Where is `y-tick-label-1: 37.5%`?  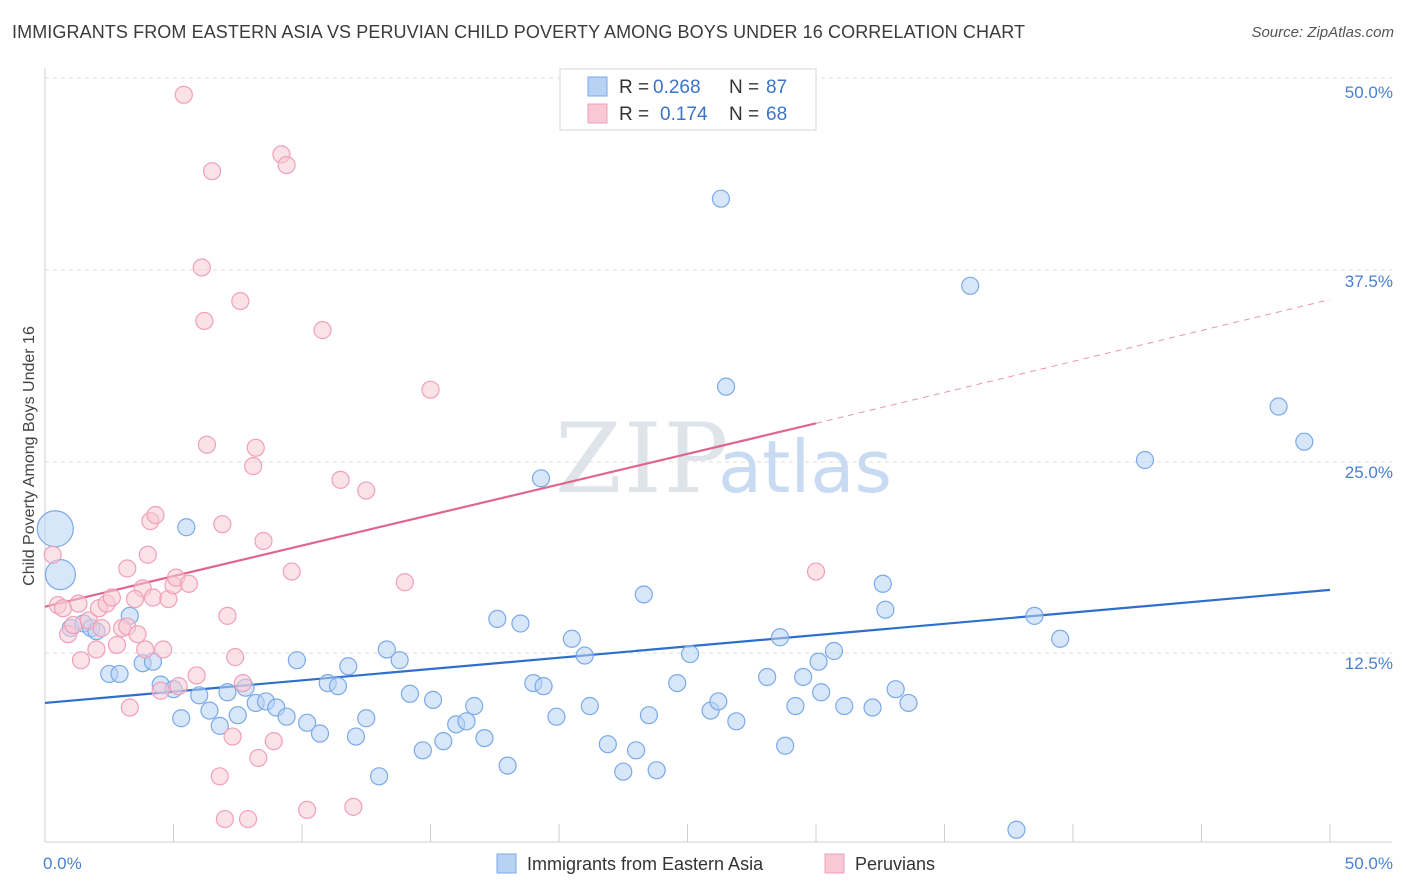
y-tick-label-1: 37.5% is located at coordinates (1369, 281).